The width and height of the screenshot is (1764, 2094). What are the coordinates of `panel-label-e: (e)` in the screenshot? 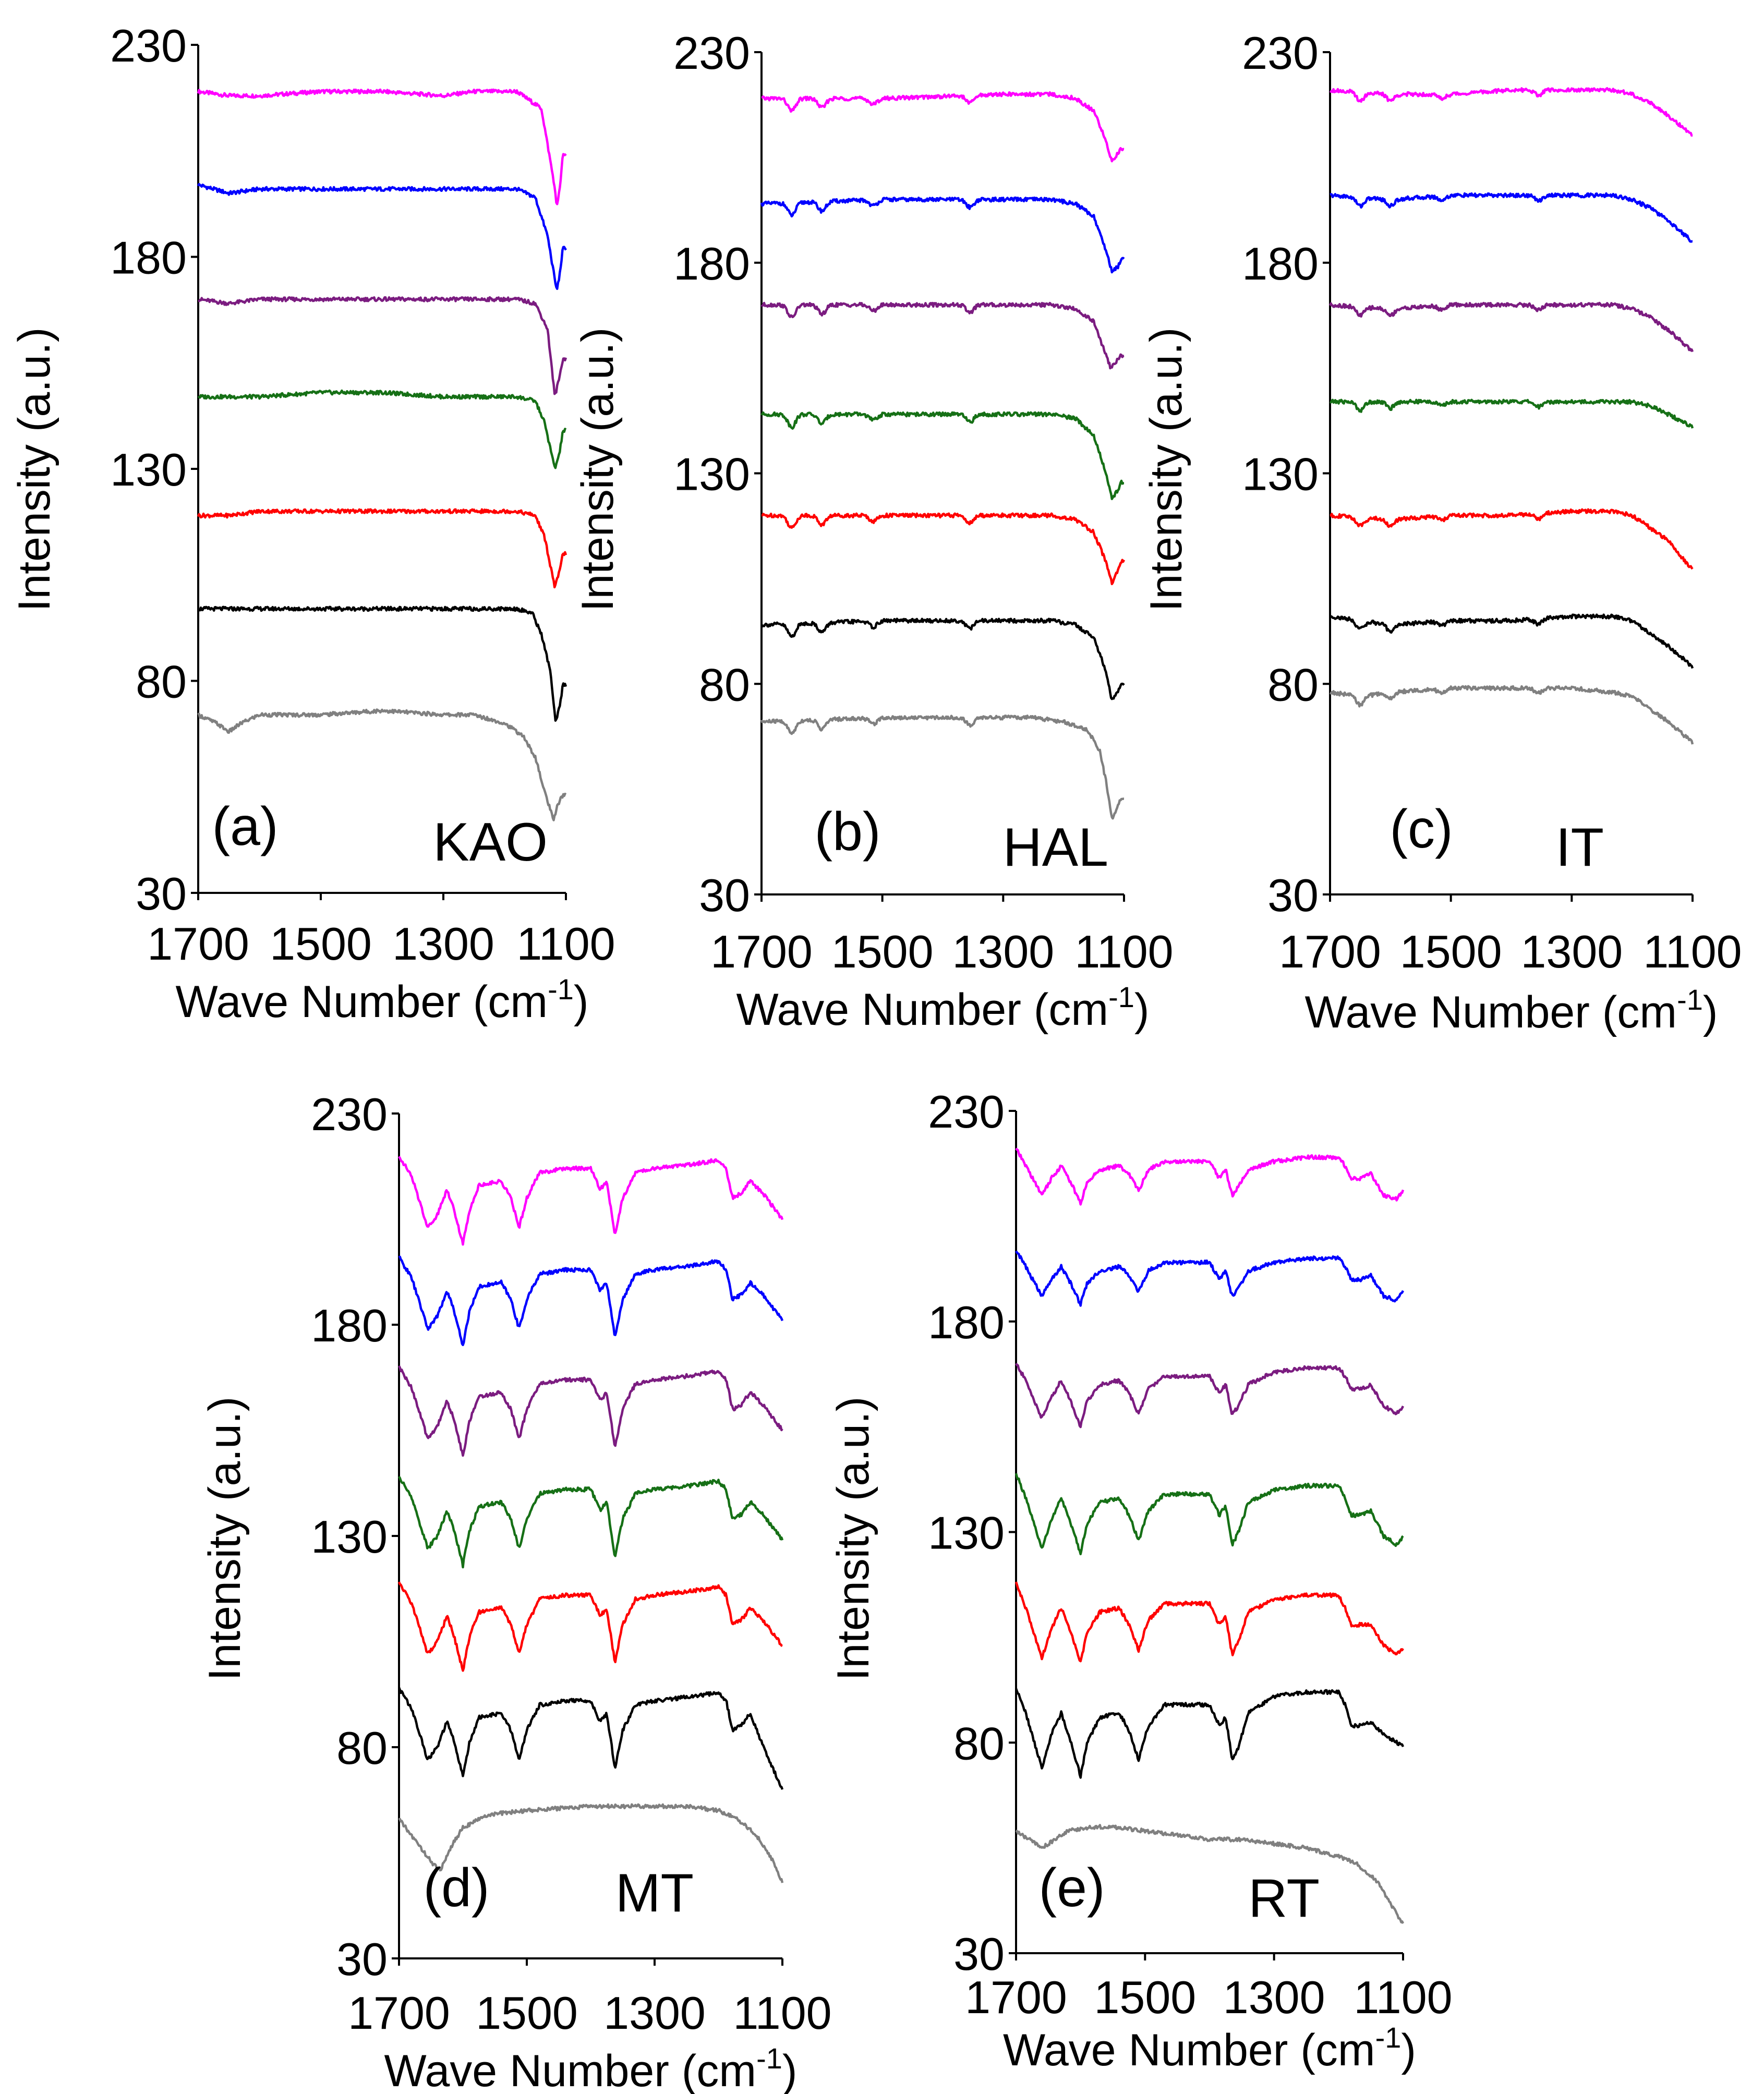 It's located at (1071, 1888).